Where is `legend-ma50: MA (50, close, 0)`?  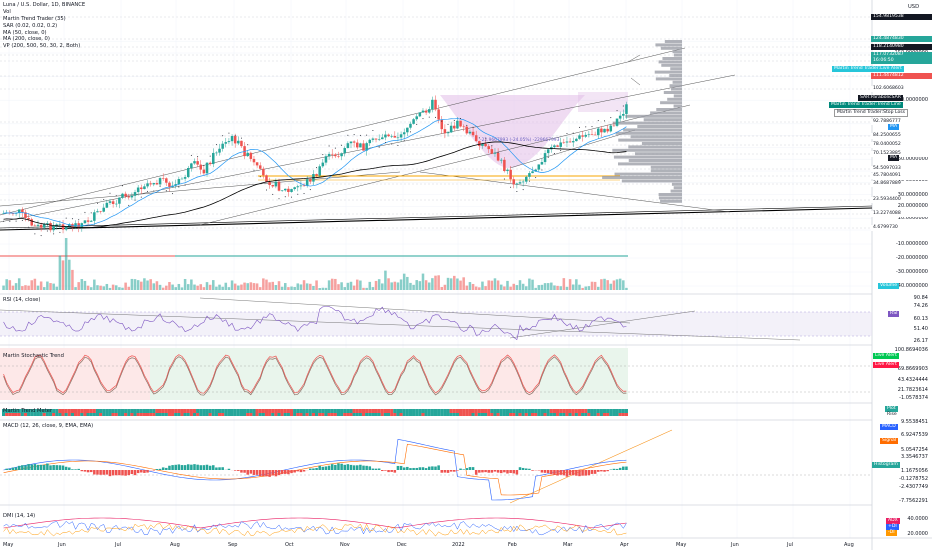
legend-ma50: MA (50, close, 0) is located at coordinates (25, 32).